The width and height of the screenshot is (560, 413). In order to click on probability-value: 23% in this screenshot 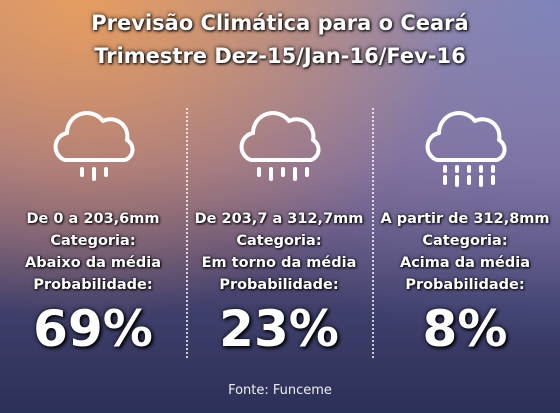, I will do `click(279, 329)`.